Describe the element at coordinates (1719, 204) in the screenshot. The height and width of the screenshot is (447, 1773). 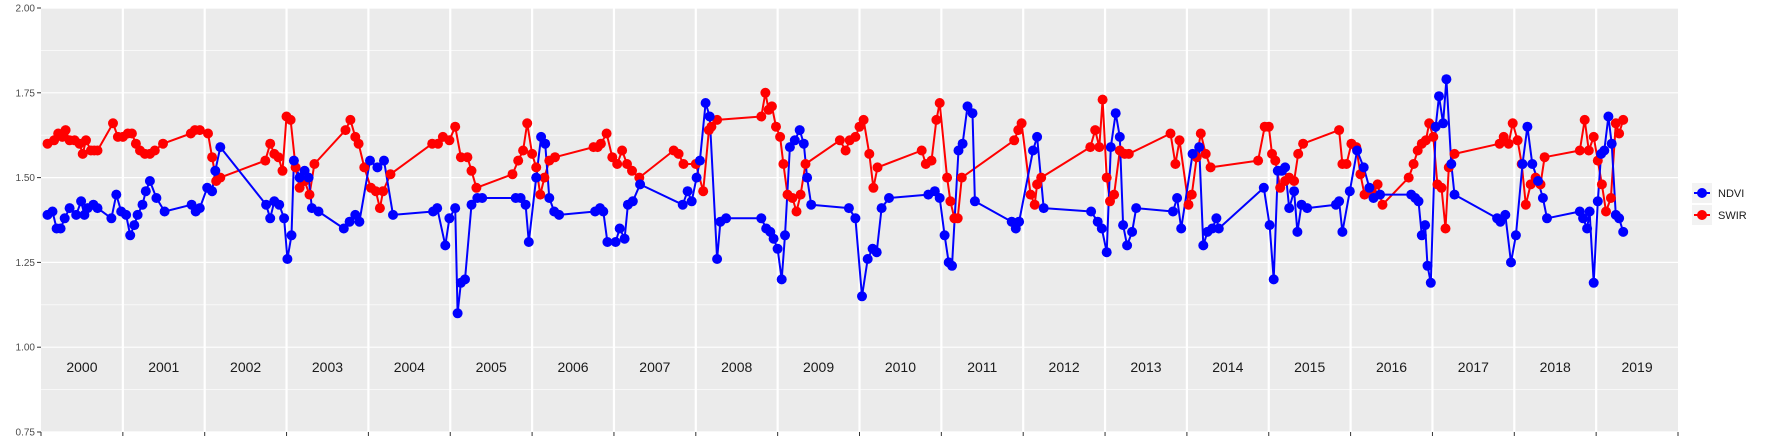
I see `legend: NDVI SWIR` at that location.